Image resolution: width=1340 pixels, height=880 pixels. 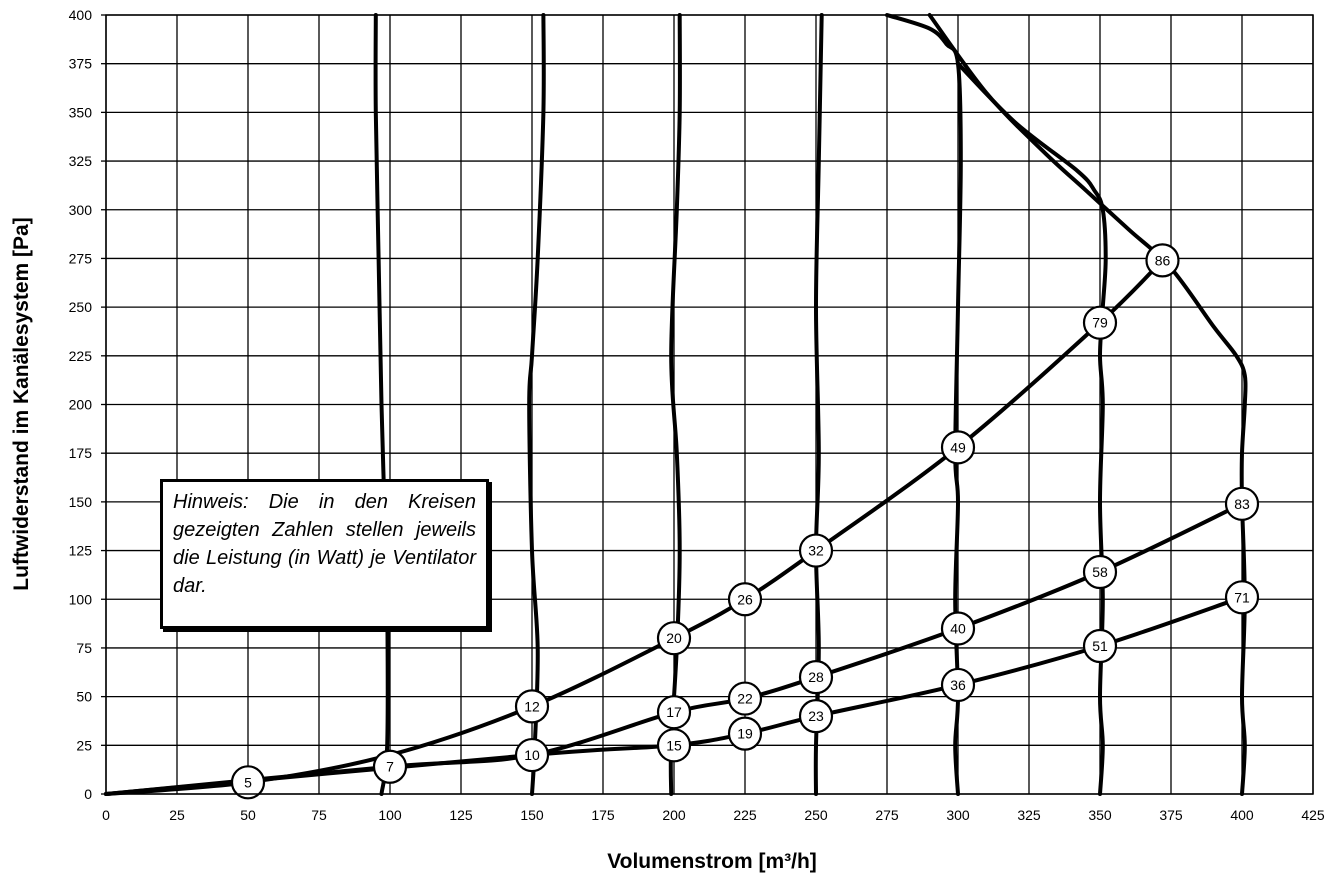 What do you see at coordinates (1171, 815) in the screenshot?
I see `x-tick-label: 375` at bounding box center [1171, 815].